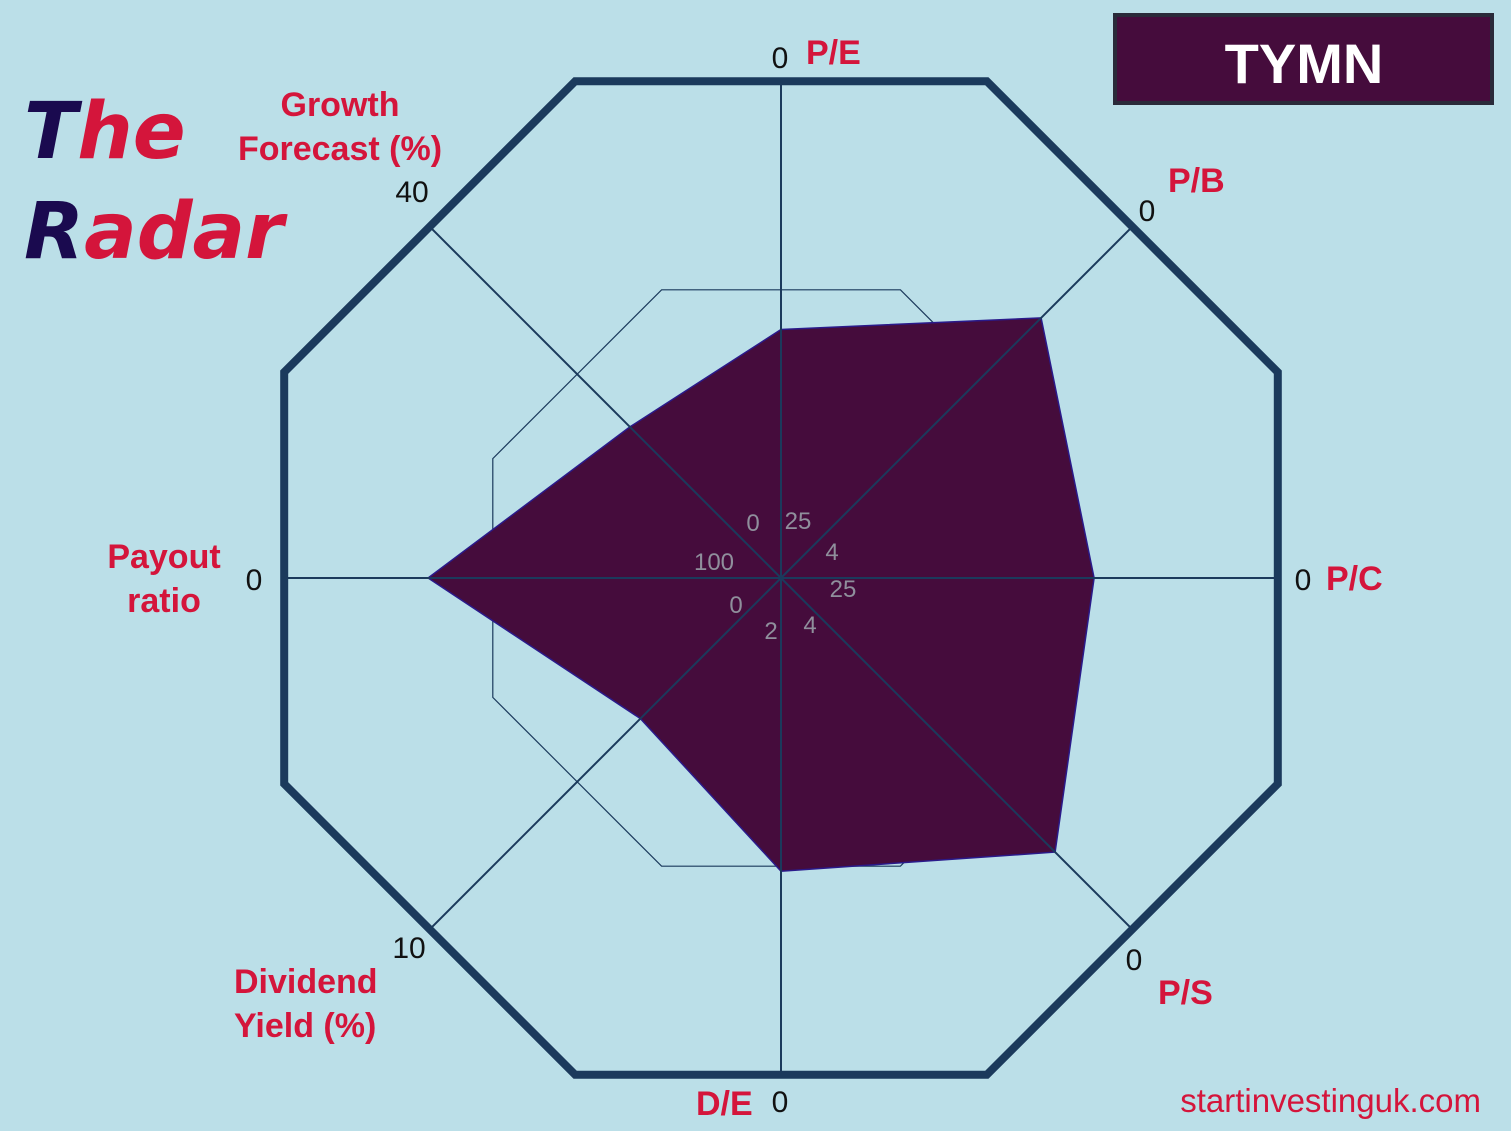  What do you see at coordinates (1330, 1100) in the screenshot?
I see `footer-url: startinvestinguk.com` at bounding box center [1330, 1100].